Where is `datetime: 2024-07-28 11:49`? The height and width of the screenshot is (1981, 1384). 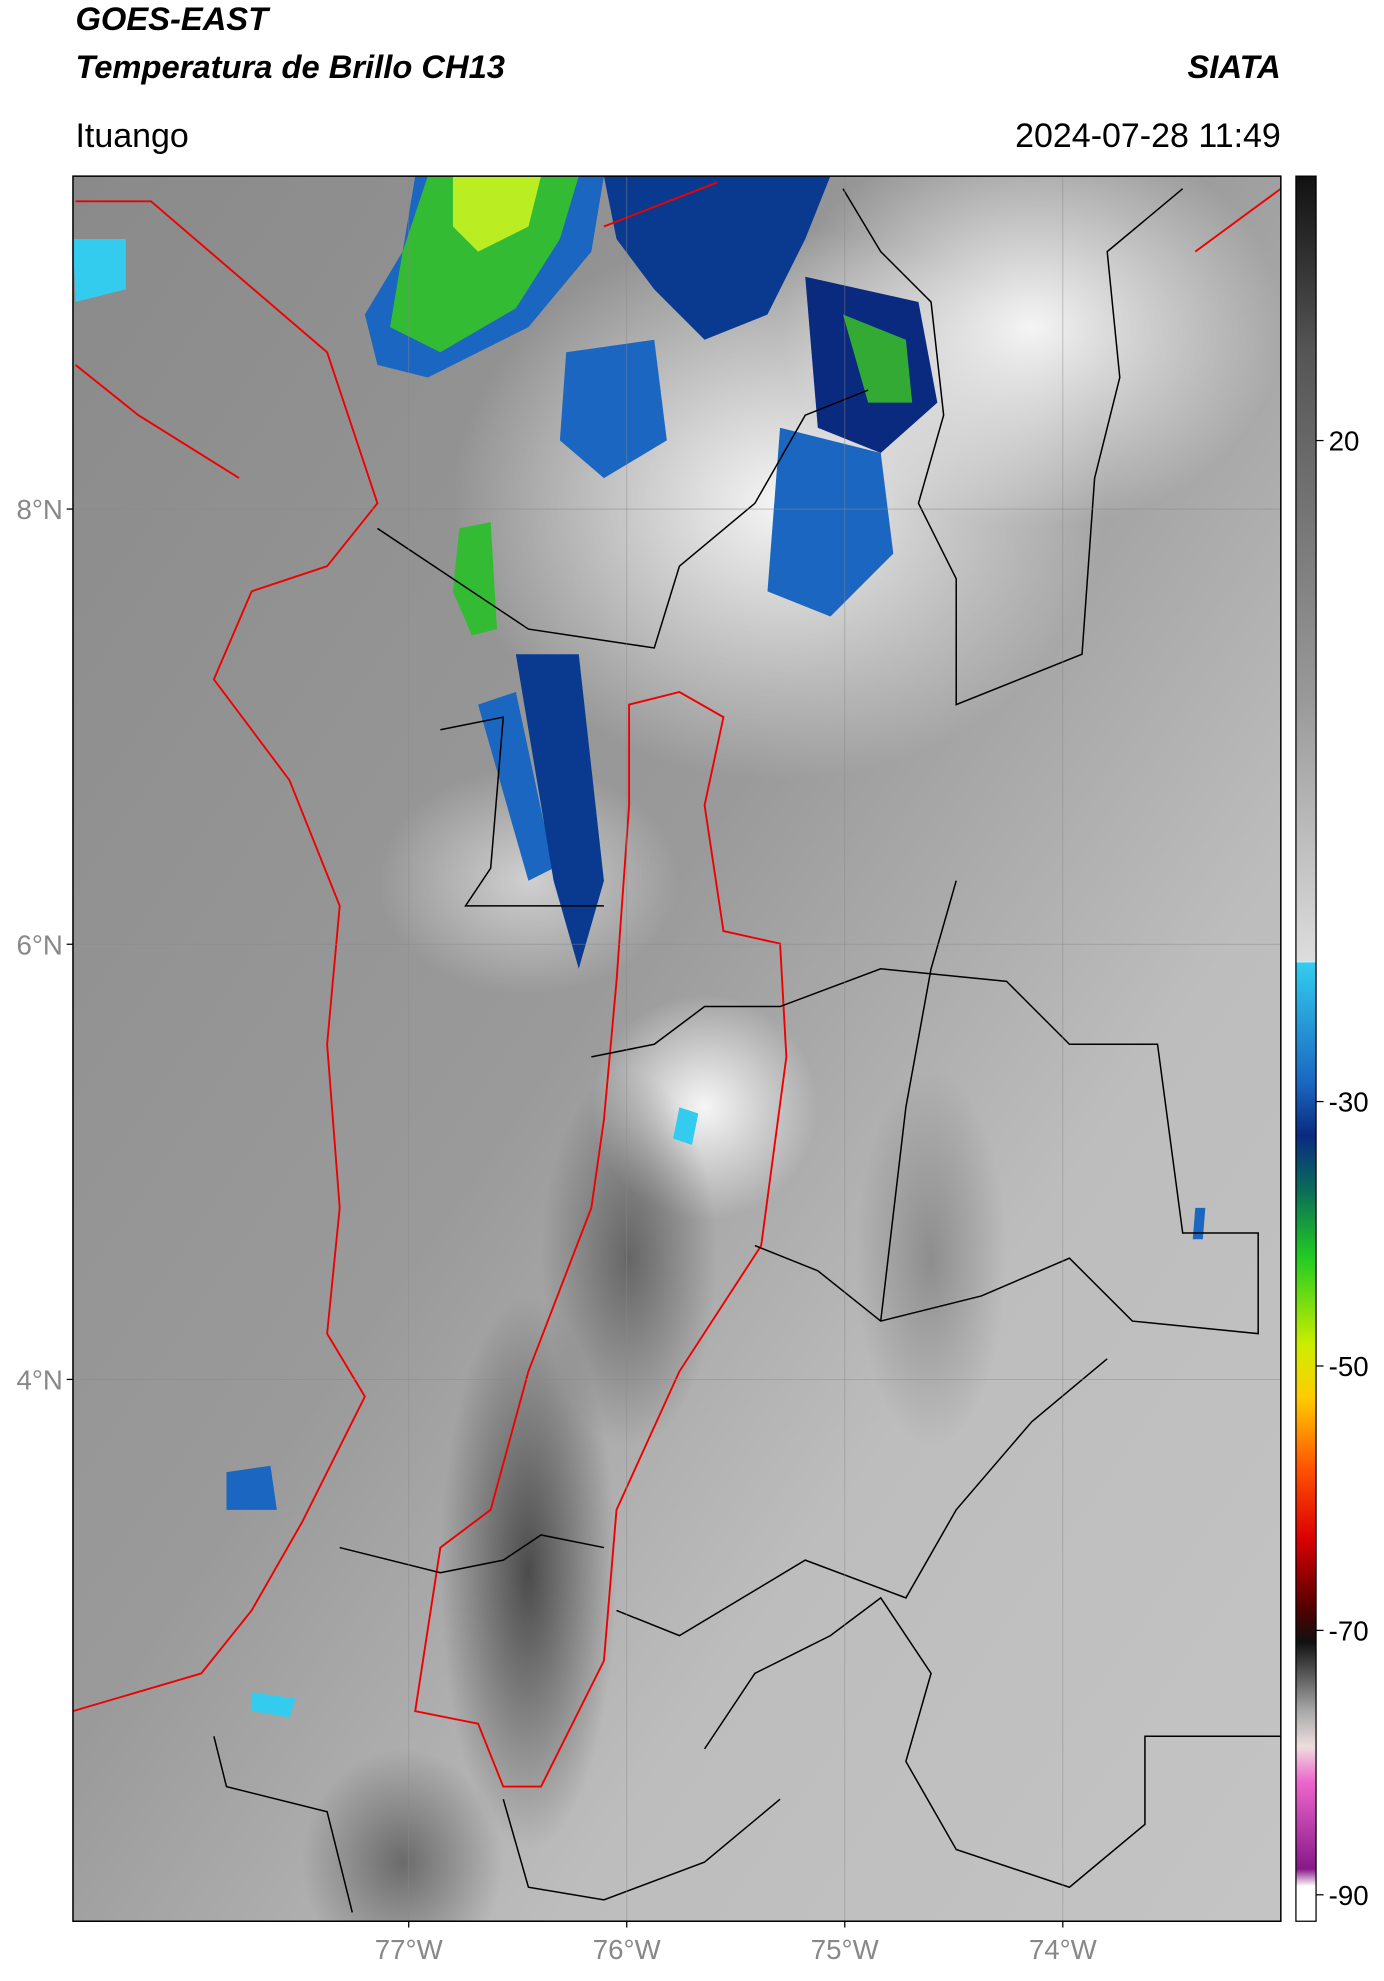 datetime: 2024-07-28 11:49 is located at coordinates (1148, 136).